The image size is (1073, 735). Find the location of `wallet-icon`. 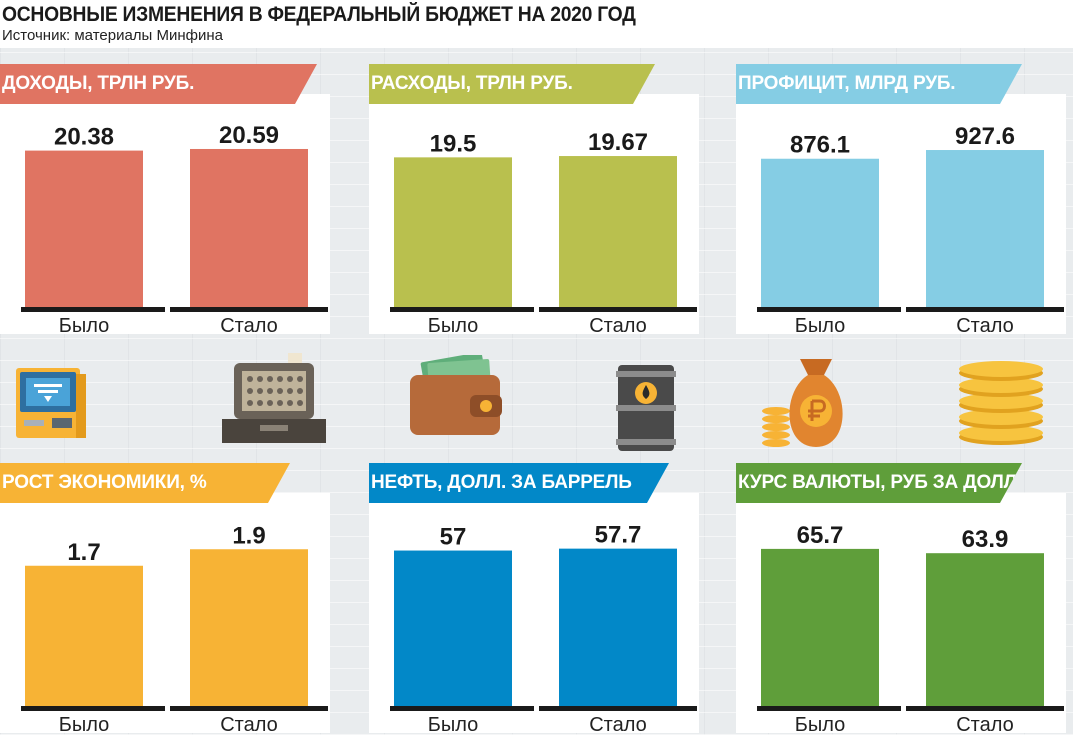

wallet-icon is located at coordinates (456, 395).